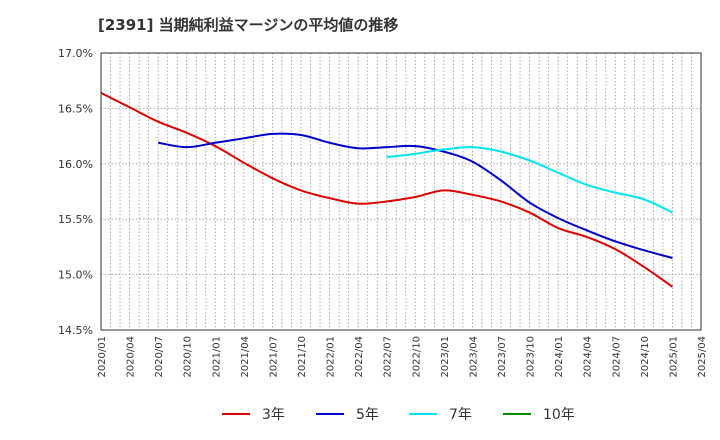 The image size is (720, 440). I want to click on y-tick-label: 15.5%, so click(75, 219).